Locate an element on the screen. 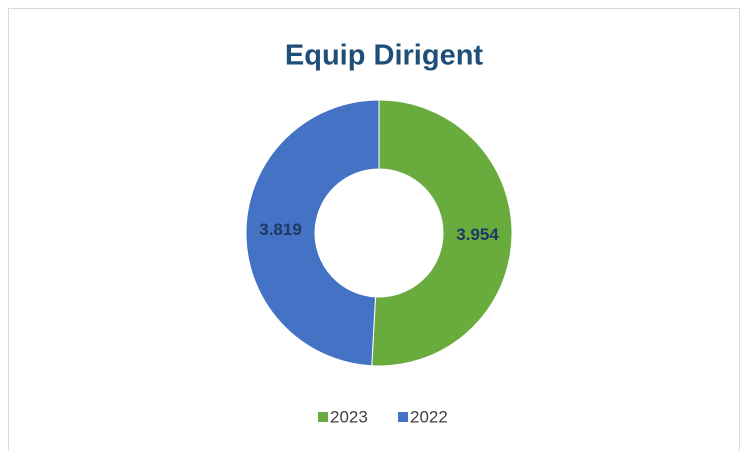  data-label: 3.819 is located at coordinates (280, 229).